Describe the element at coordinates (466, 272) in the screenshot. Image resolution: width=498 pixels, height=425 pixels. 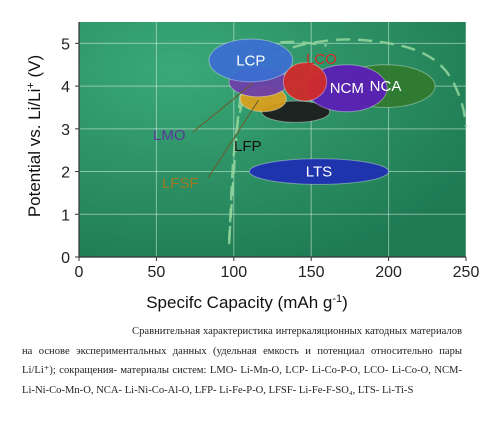
I see `x-tick-label: 250` at that location.